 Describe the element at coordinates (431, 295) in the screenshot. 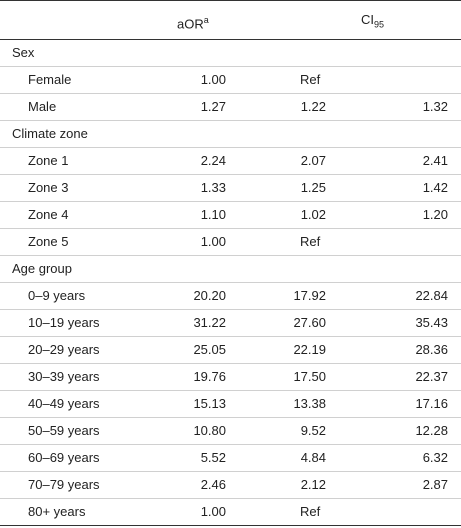

I see `ci-high: 22.84` at that location.